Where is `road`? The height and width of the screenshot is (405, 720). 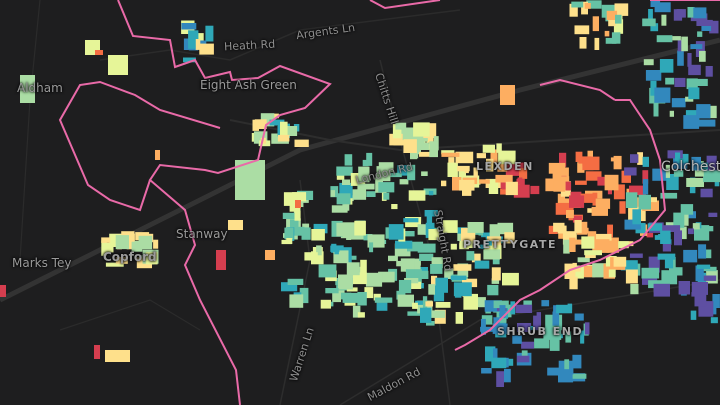 road is located at coordinates (280, 35).